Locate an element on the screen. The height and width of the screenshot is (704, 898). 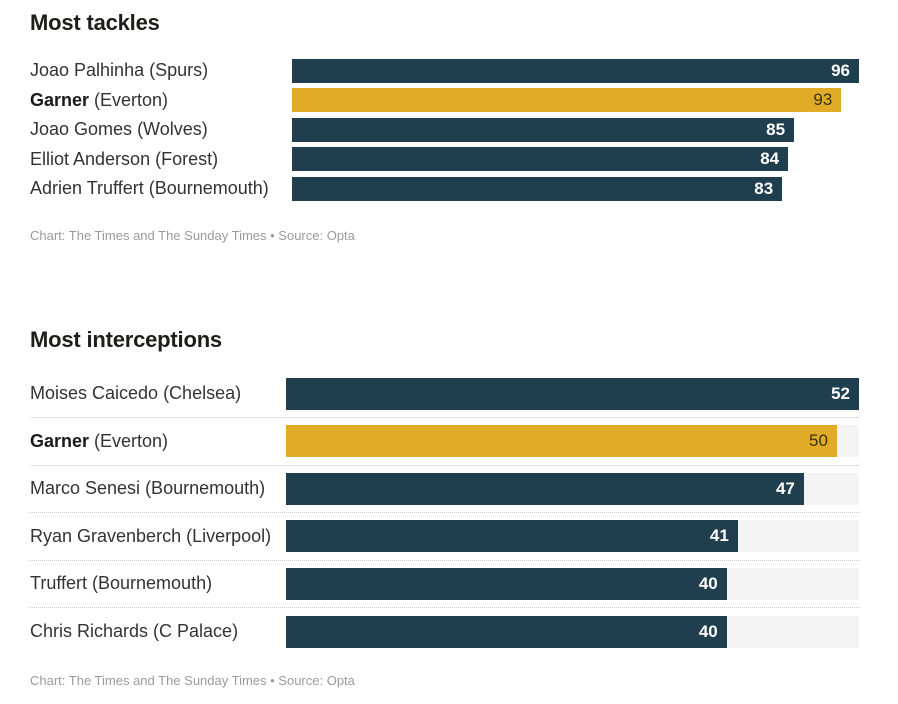
chart-row: Joao Gomes (Wolves) 85 is located at coordinates (444, 130).